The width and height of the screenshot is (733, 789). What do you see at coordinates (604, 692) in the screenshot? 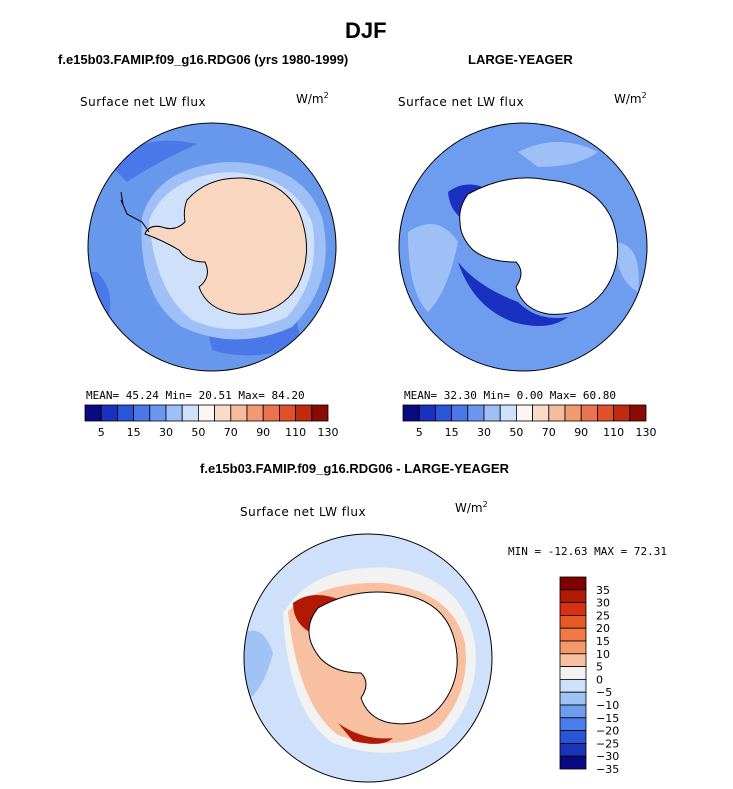
I see `panel3-colorbar-tick-label: −5` at bounding box center [604, 692].